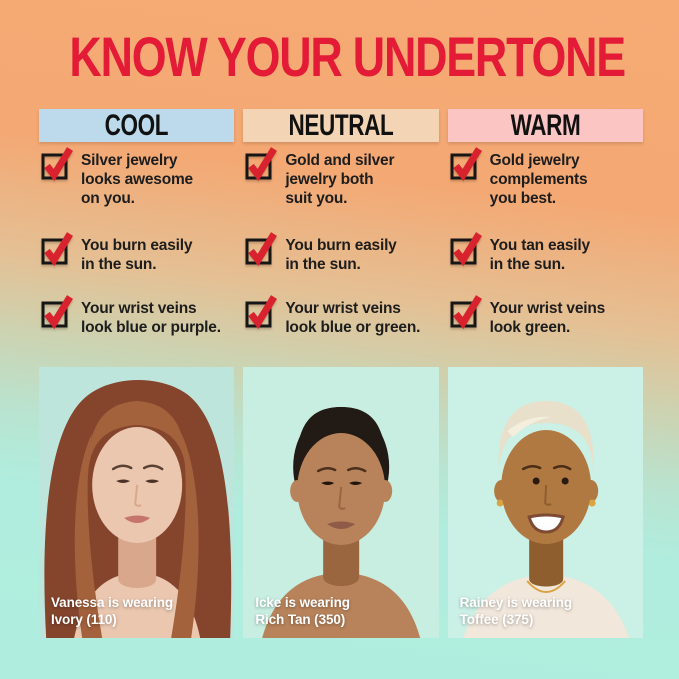 The image size is (679, 679). Describe the element at coordinates (137, 444) in the screenshot. I see `hair-fringe` at that location.